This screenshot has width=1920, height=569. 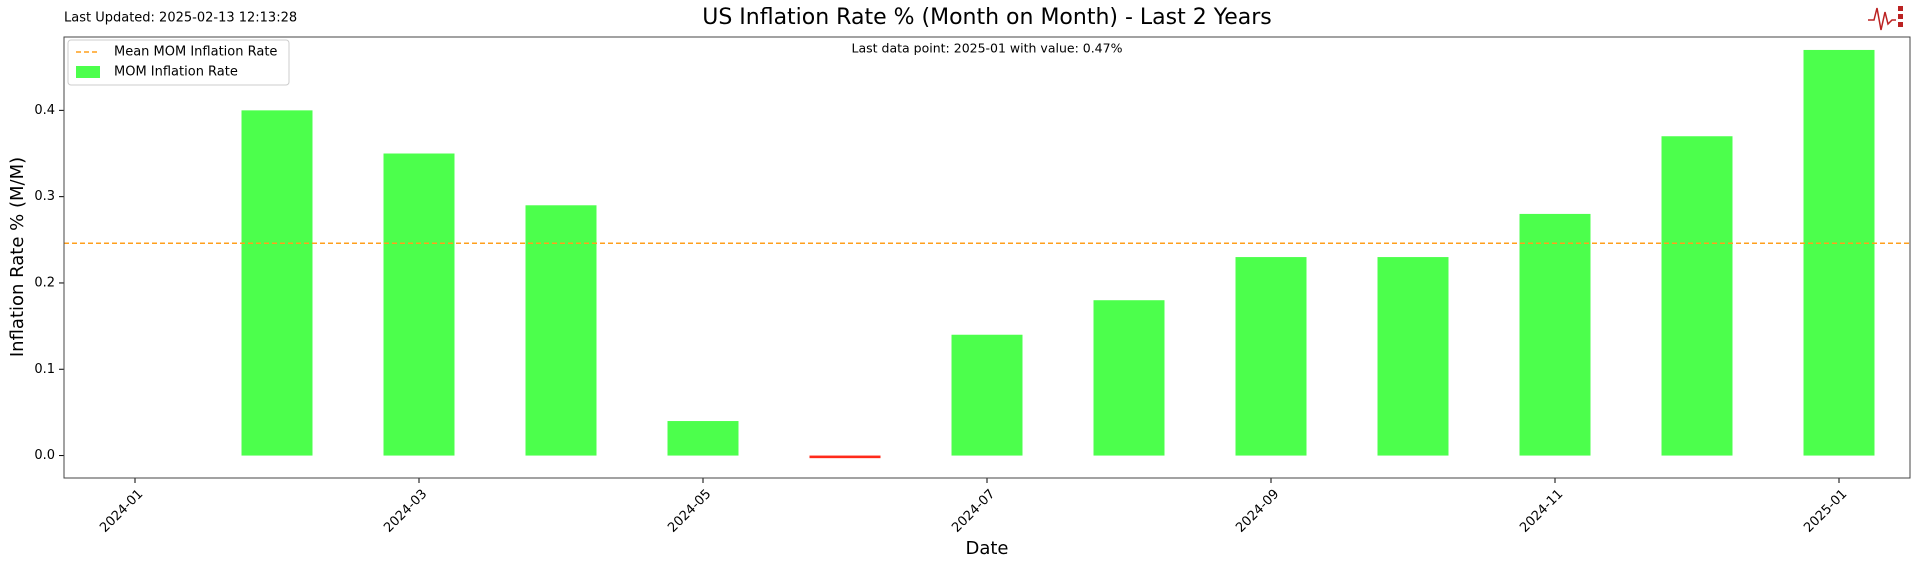 I want to click on x-tick-label: 2024-09, so click(x=1257, y=511).